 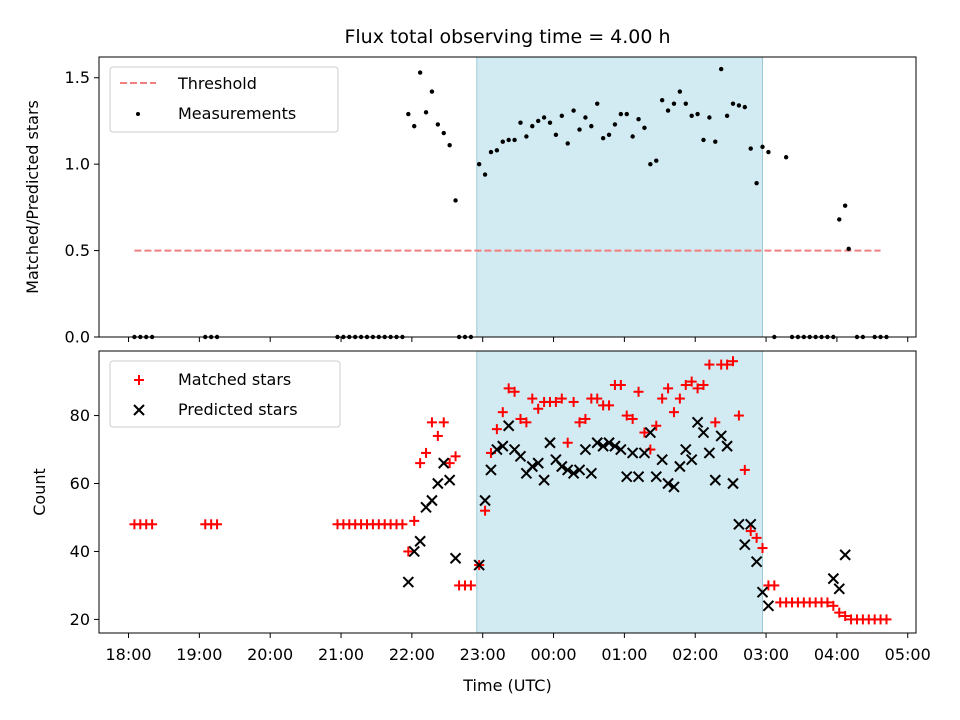 What do you see at coordinates (619, 492) in the screenshot?
I see `observing-window-band` at bounding box center [619, 492].